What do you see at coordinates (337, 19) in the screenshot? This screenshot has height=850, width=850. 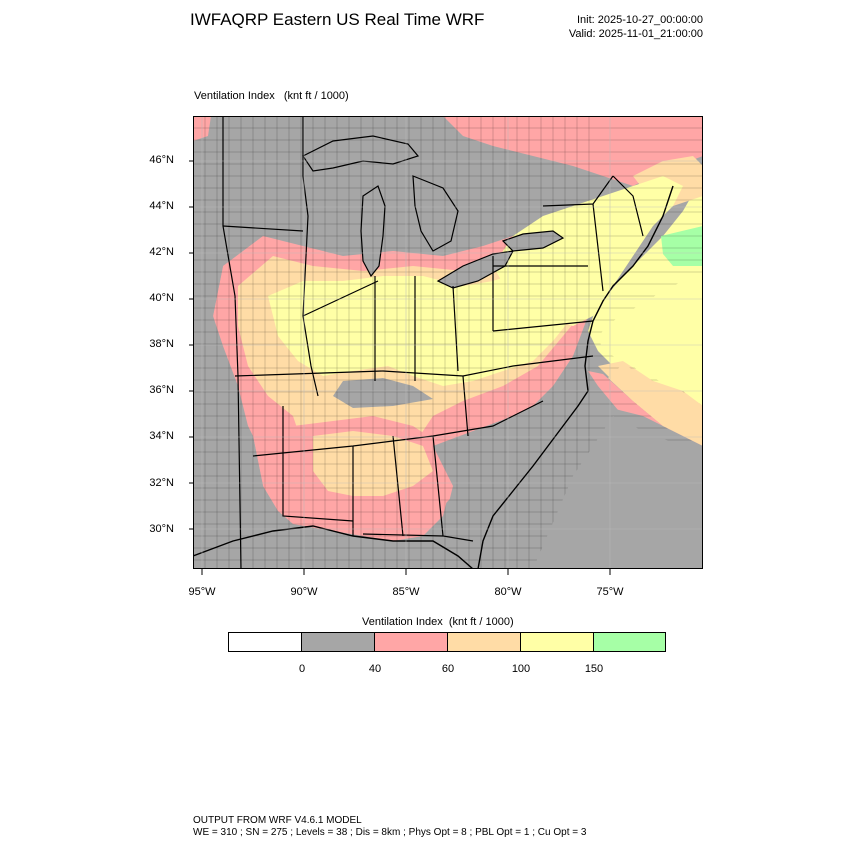 I see `page-title: IWFAQRP Eastern US Real Time WRF` at bounding box center [337, 19].